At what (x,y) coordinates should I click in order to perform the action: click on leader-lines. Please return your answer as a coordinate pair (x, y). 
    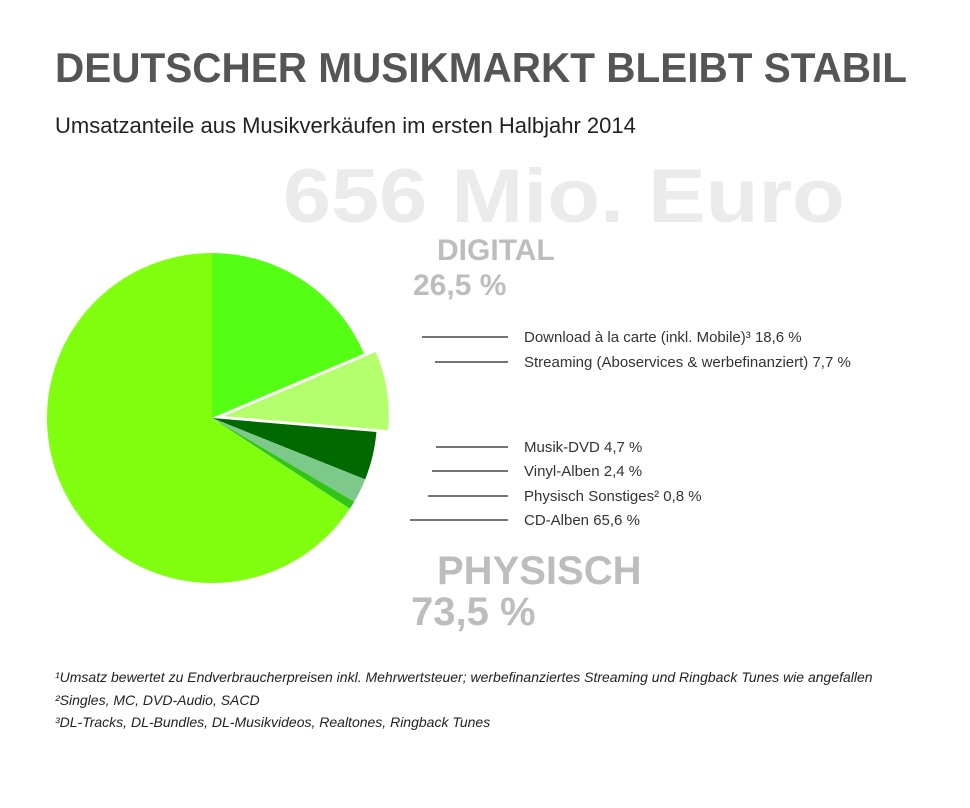
    Looking at the image, I should click on (459, 428).